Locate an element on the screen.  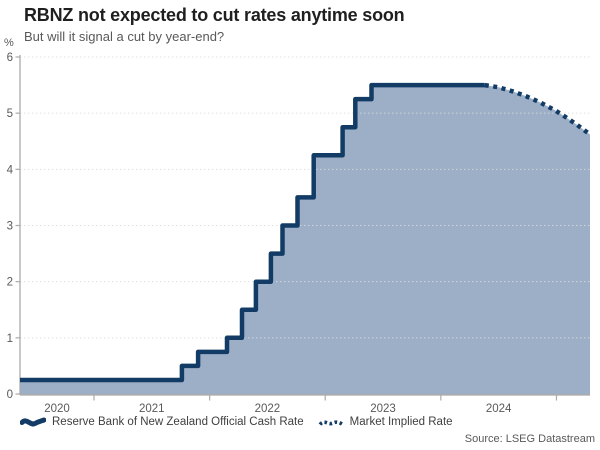
legend-item-market-implied: Market Implied Rate is located at coordinates (385, 422).